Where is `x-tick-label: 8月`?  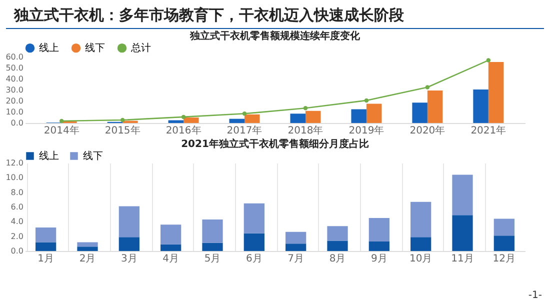 x-tick-label: 8月 is located at coordinates (337, 259).